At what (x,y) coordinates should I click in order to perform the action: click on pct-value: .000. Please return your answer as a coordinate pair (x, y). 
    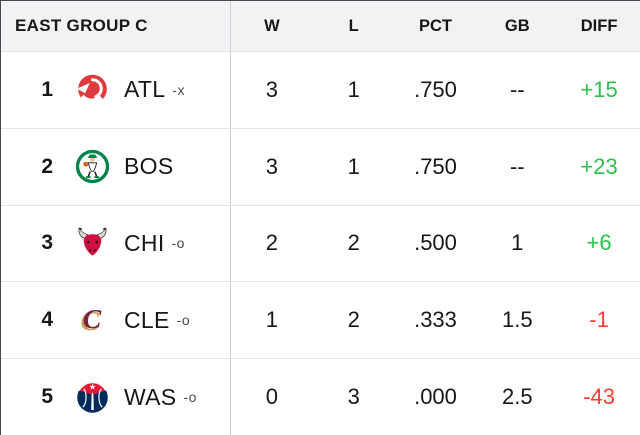
    Looking at the image, I should click on (435, 397).